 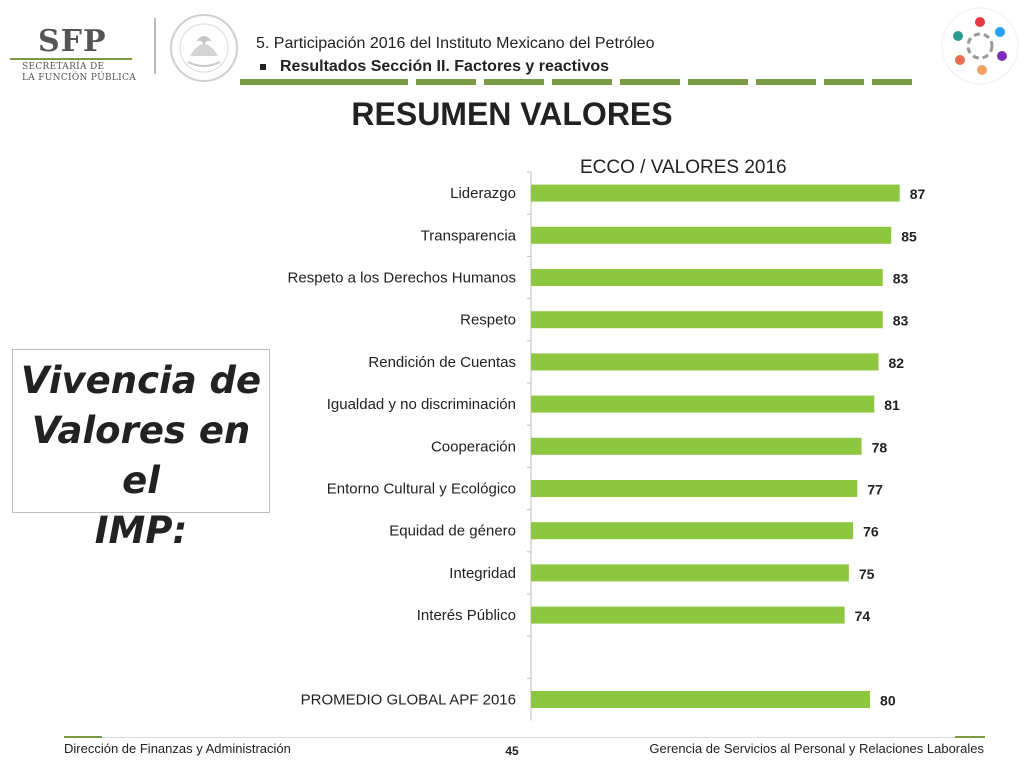 What do you see at coordinates (897, 363) in the screenshot?
I see `data-label: 82` at bounding box center [897, 363].